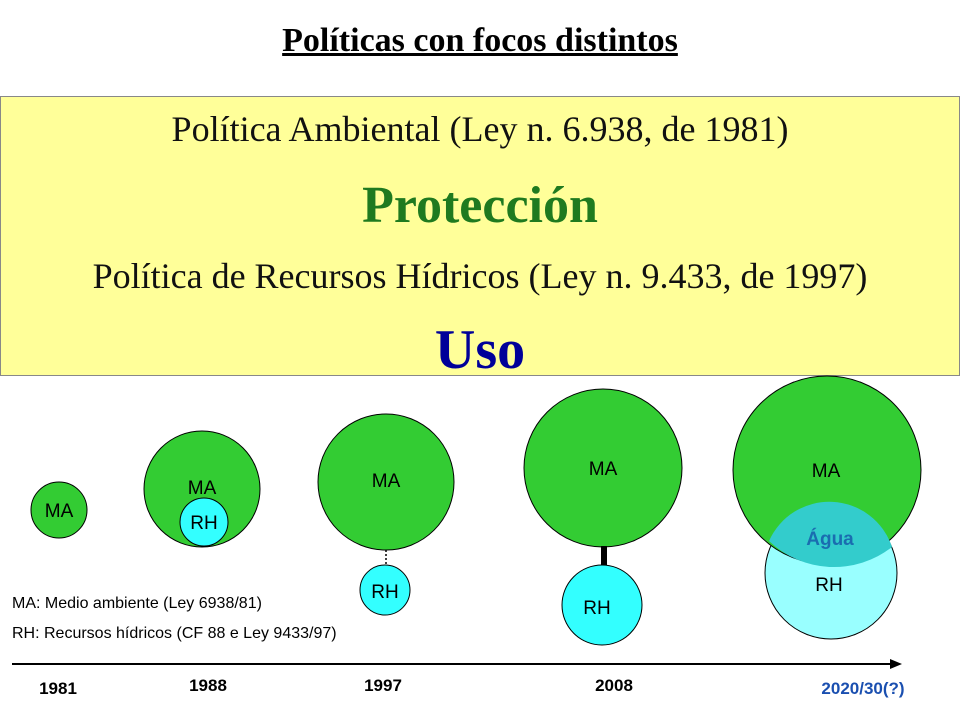 The image size is (960, 720). What do you see at coordinates (480, 350) in the screenshot?
I see `use-keyword: Uso` at bounding box center [480, 350].